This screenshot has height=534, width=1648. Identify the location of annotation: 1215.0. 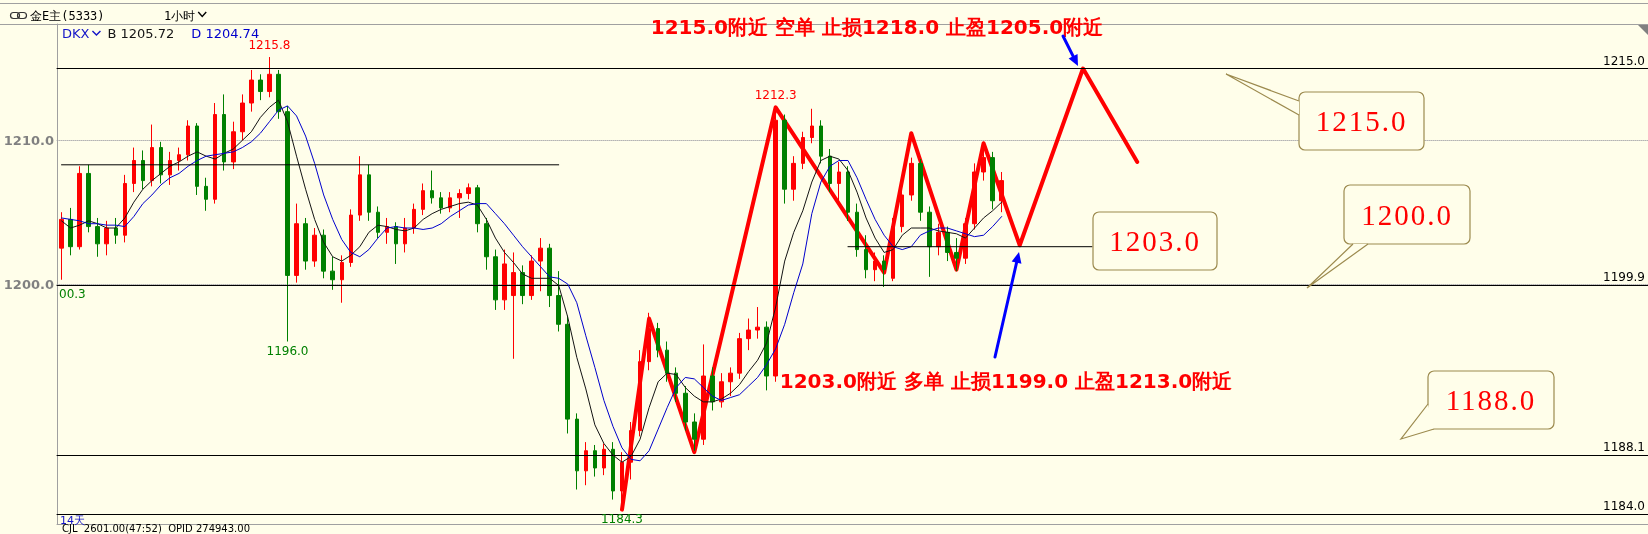
(1361, 121).